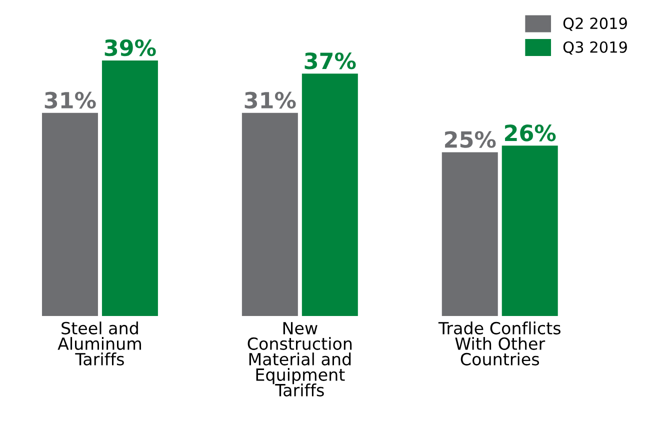 This screenshot has width=645, height=427. Describe the element at coordinates (595, 24) in the screenshot. I see `legend-label: Q2 2019` at that location.